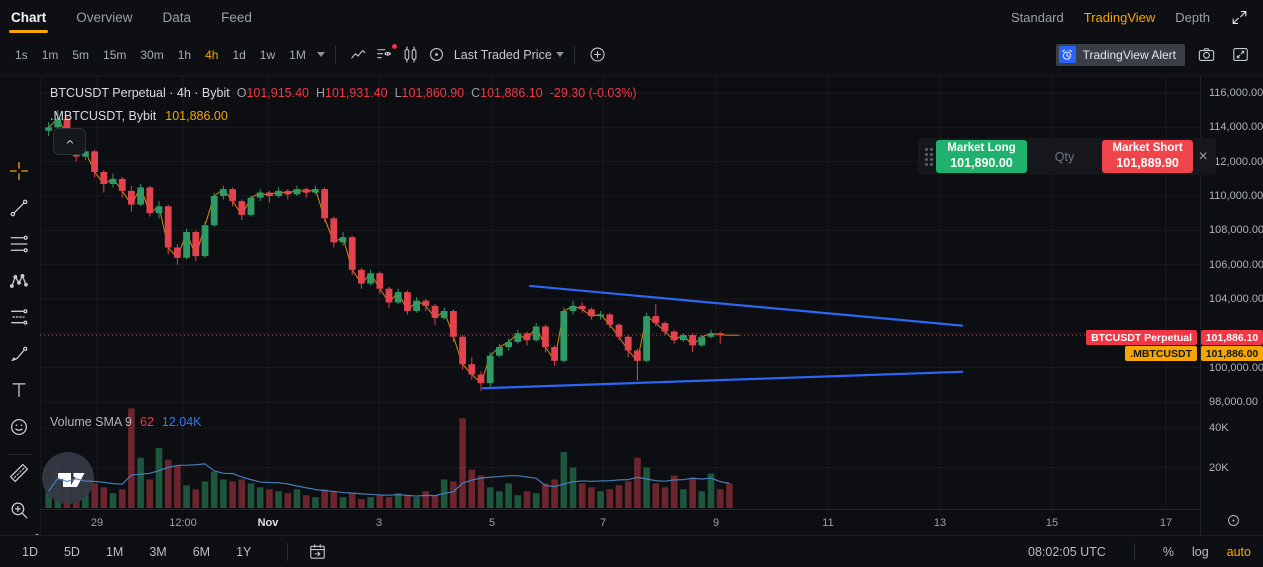 The width and height of the screenshot is (1263, 567). I want to click on price-tick: 108,000.00, so click(1236, 230).